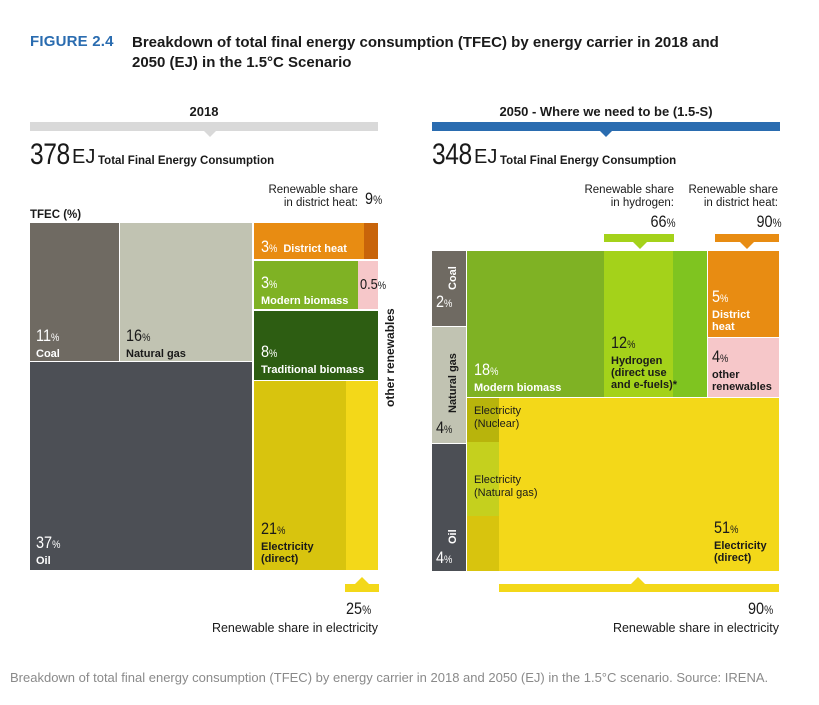  I want to click on name-2018-el1: Electricity, so click(287, 547).